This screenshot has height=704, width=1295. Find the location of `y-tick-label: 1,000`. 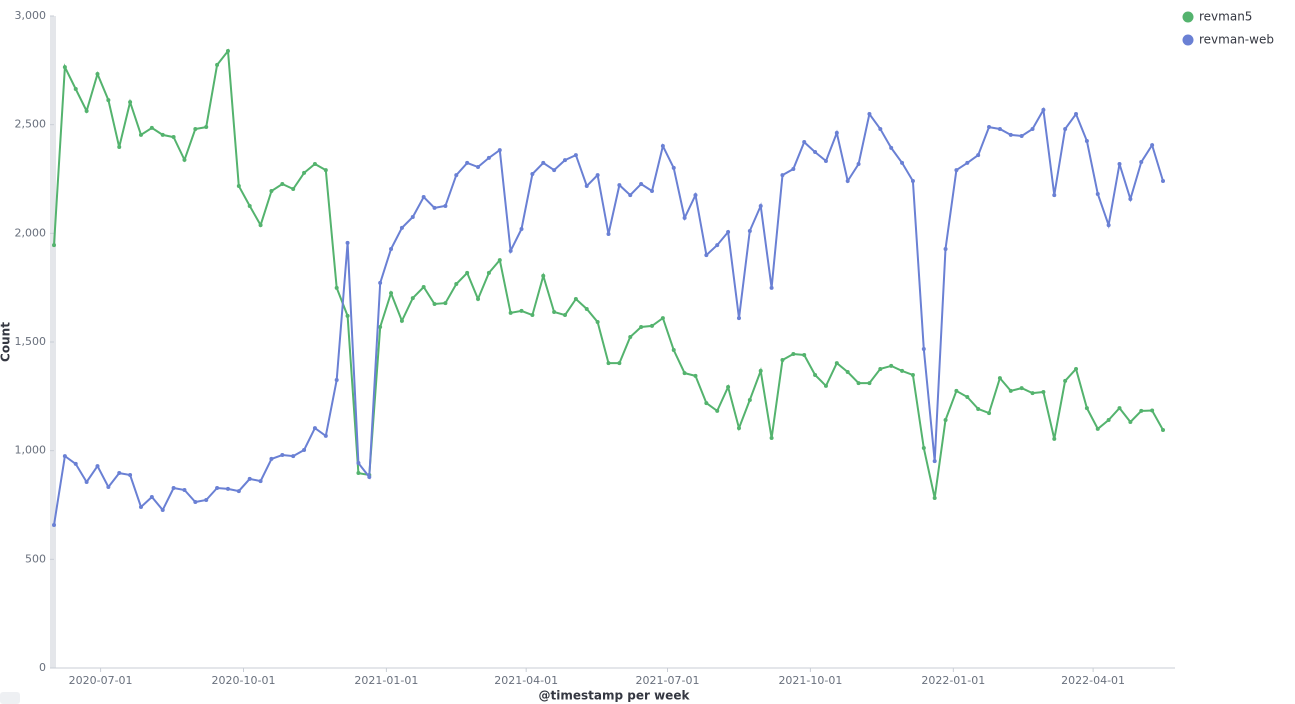

y-tick-label: 1,000 is located at coordinates (31, 450).